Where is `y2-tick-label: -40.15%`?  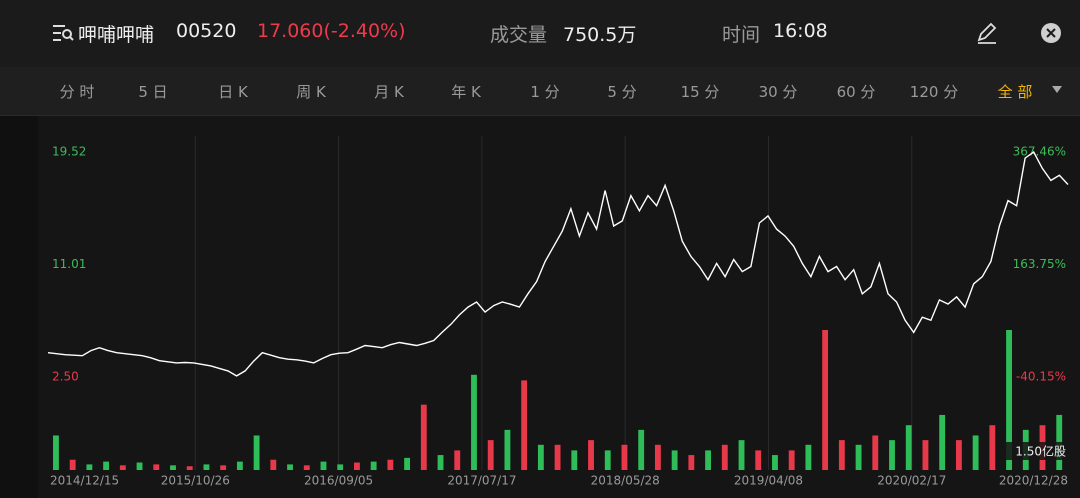 y2-tick-label: -40.15% is located at coordinates (1041, 377).